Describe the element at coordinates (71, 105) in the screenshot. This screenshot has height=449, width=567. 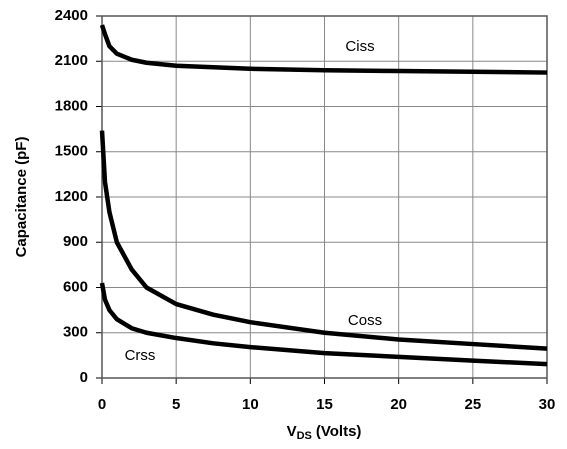
I see `y-tick-label: 1800` at that location.